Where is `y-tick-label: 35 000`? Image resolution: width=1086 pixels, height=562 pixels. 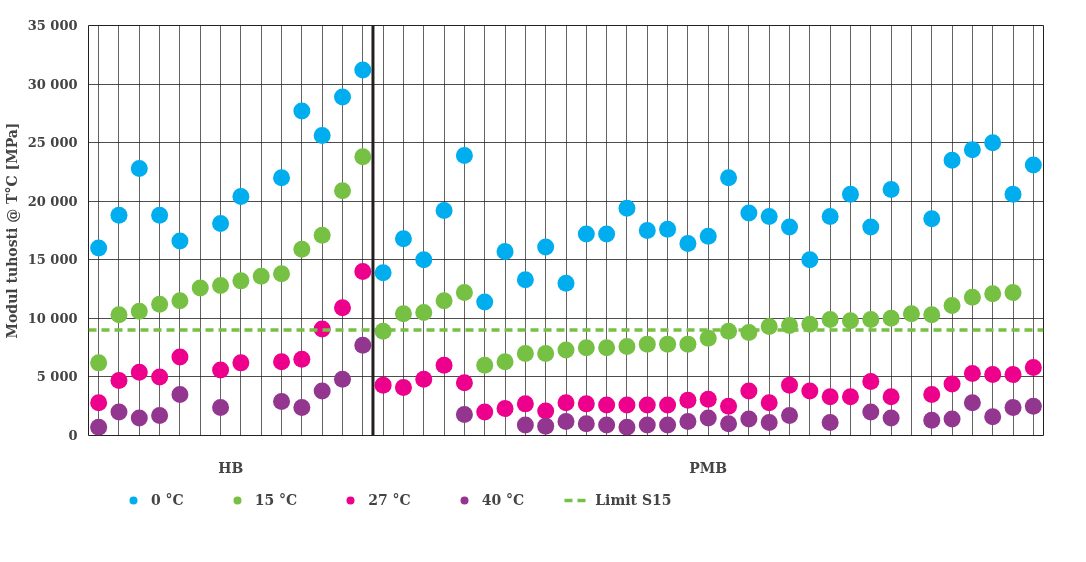
y-tick-label: 35 000 is located at coordinates (52, 25).